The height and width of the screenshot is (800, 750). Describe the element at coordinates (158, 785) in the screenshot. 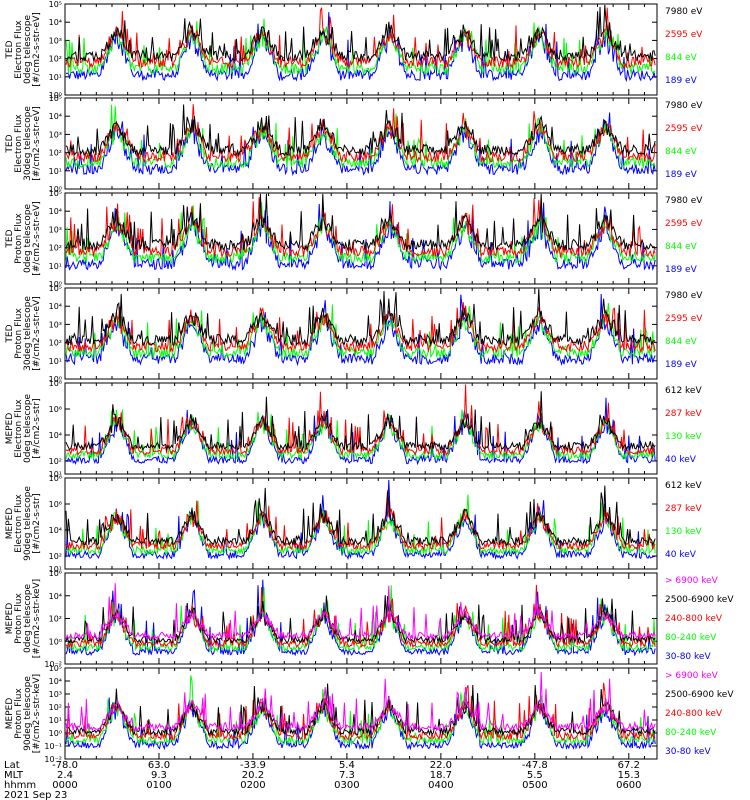

I see `hhmm-value: 0100` at that location.